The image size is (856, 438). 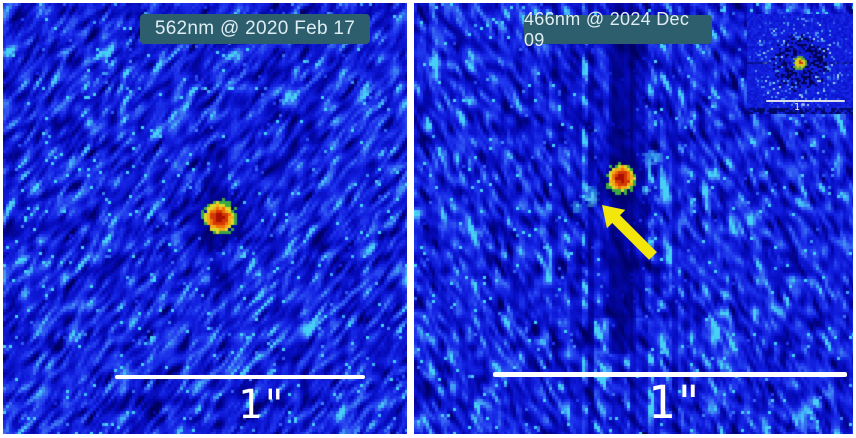 I want to click on psf-reference-inset: 1", so click(x=800, y=64).